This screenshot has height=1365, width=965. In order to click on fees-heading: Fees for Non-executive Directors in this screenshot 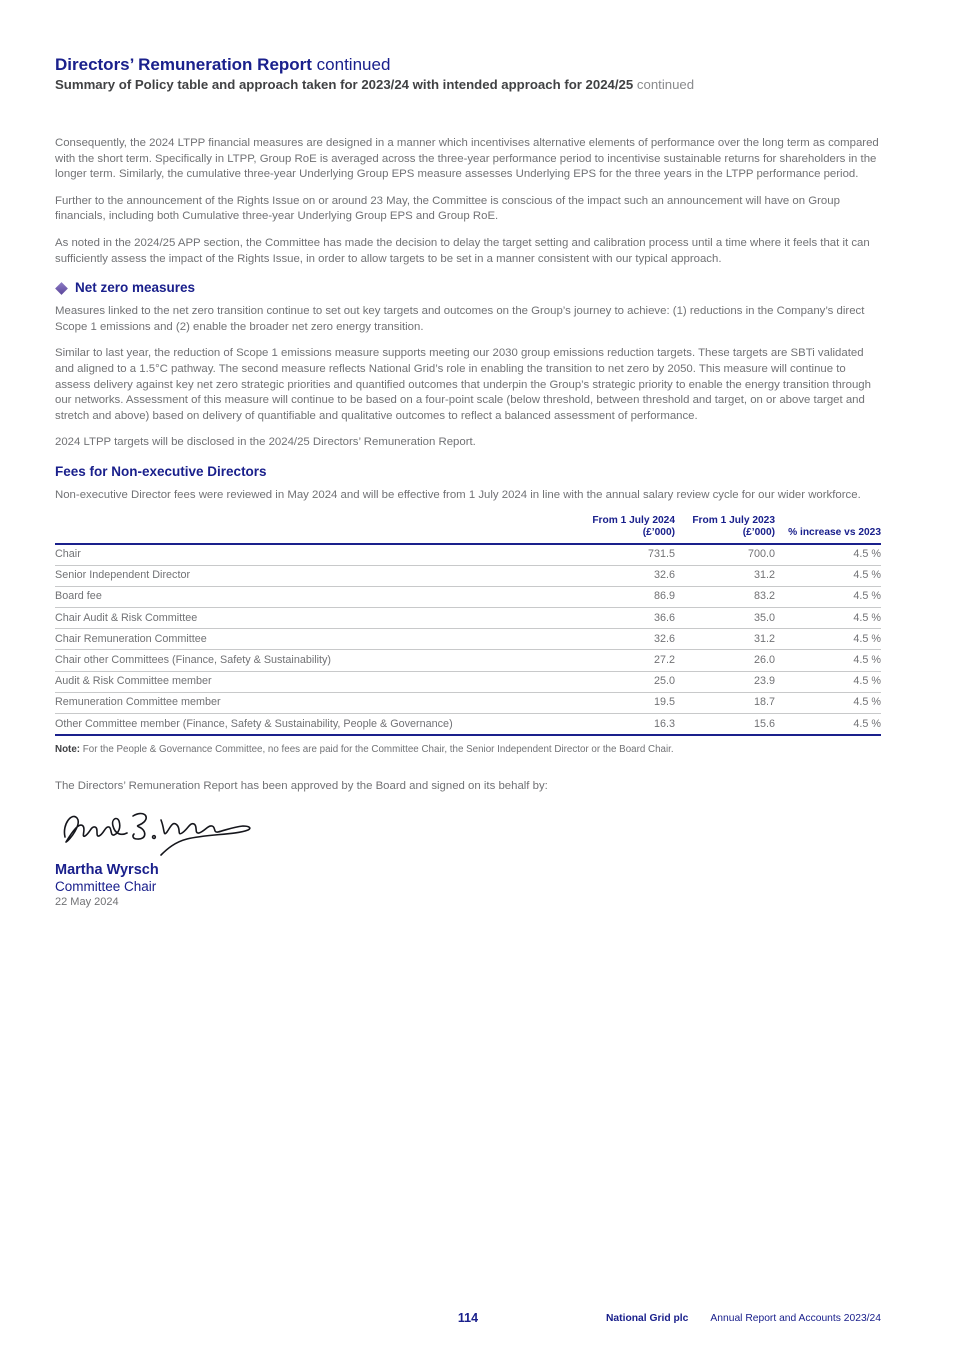, I will do `click(161, 471)`.